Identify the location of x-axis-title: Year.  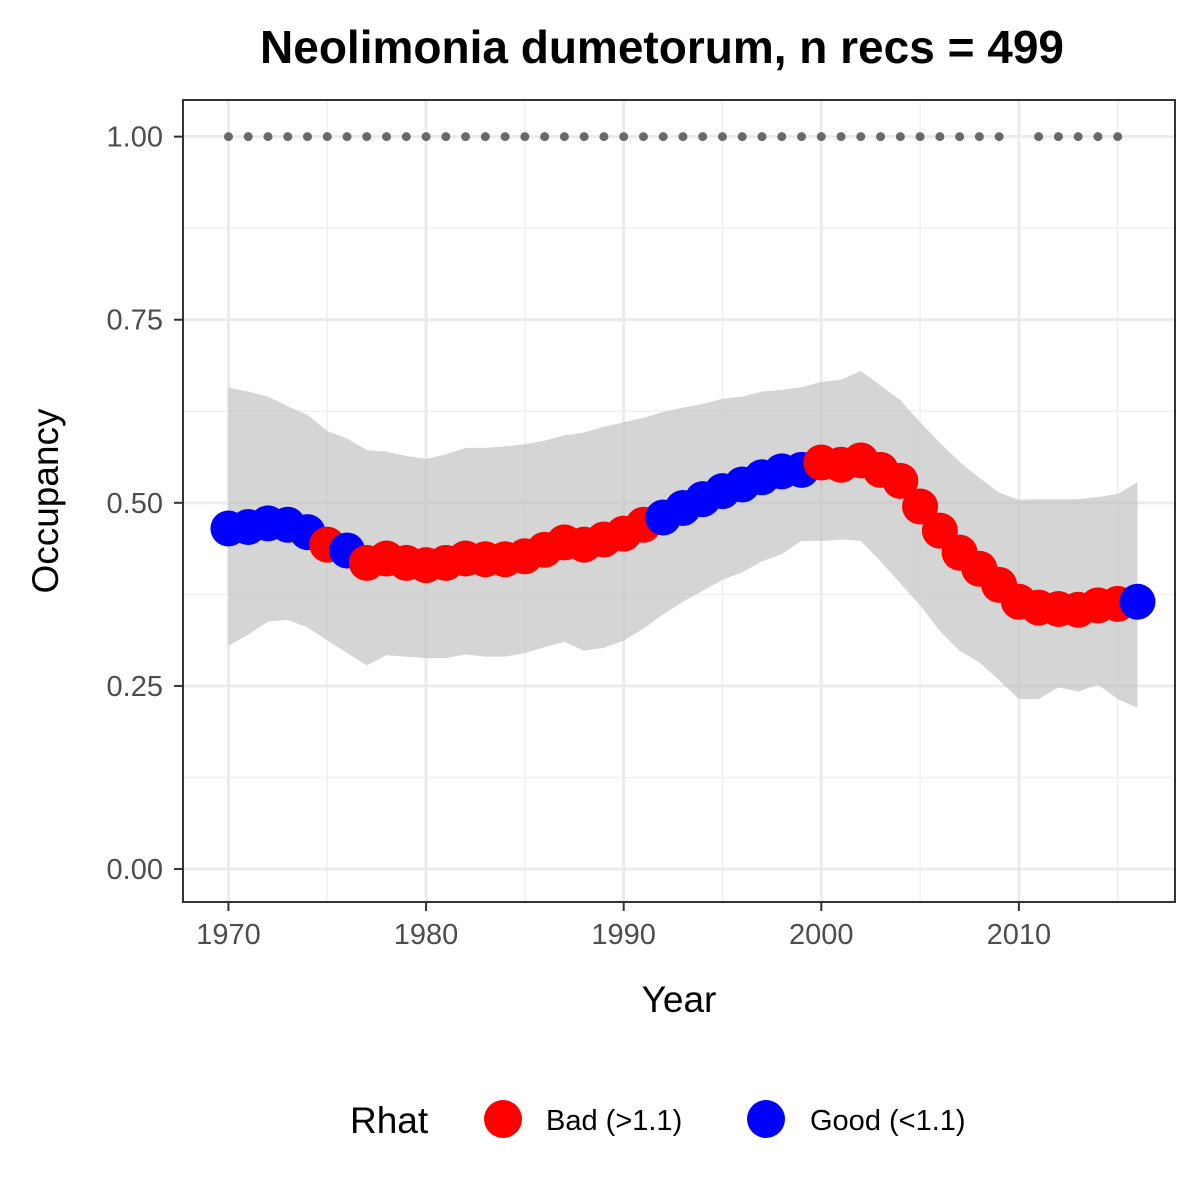
(679, 999).